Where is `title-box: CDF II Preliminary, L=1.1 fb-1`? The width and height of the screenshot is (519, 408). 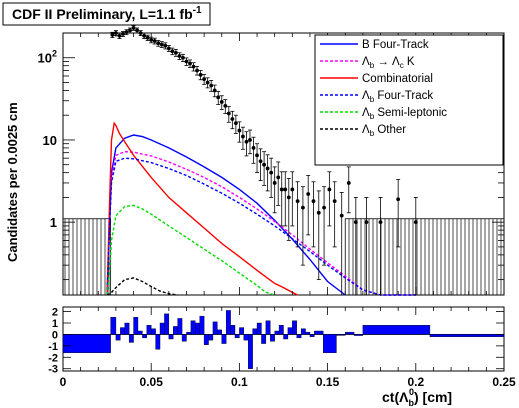
title-box: CDF II Preliminary, L=1.1 fb-1 is located at coordinates (106, 14).